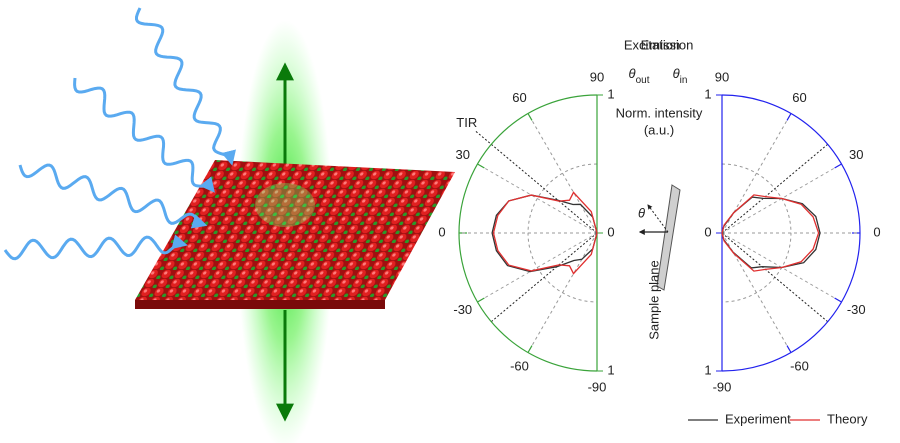 The image size is (900, 443). I want to click on inset-symbol: θ, so click(641, 212).